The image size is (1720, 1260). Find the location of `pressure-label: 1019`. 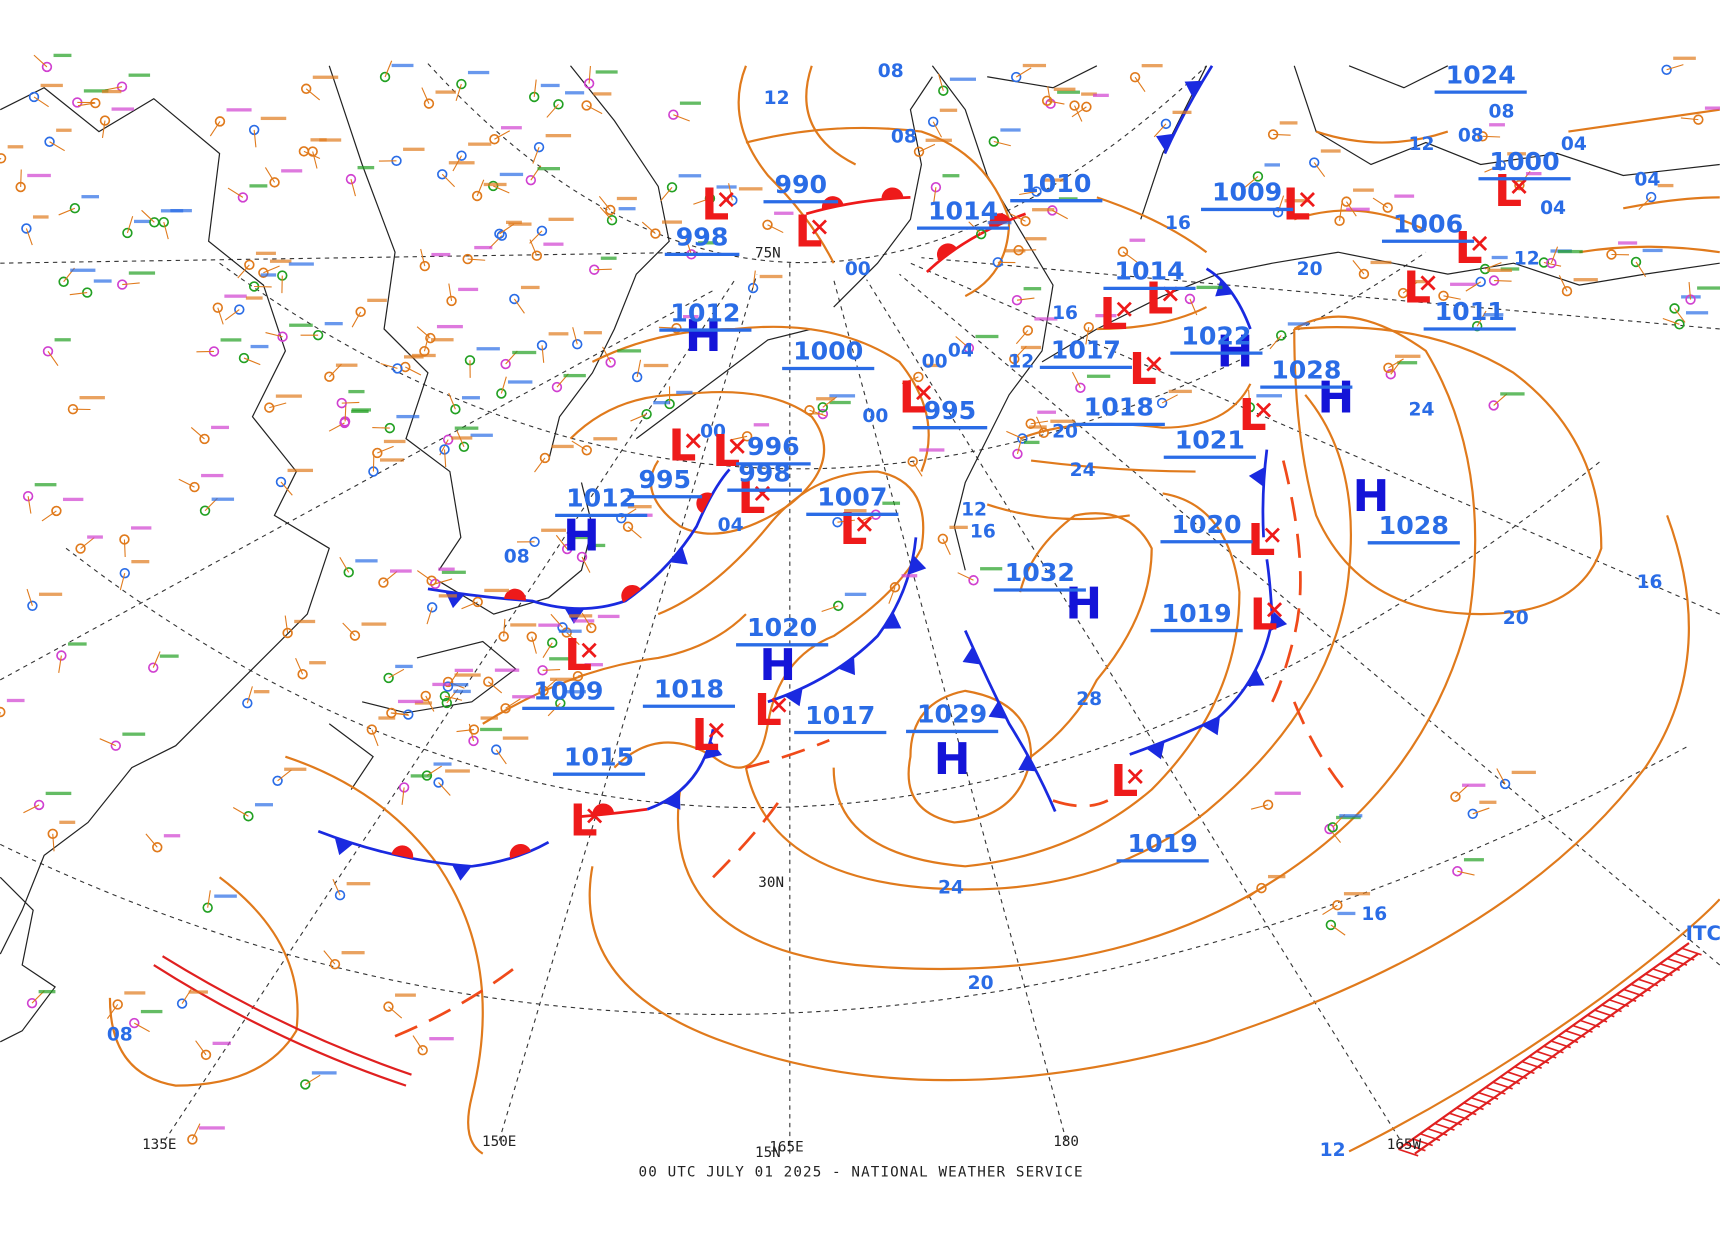

pressure-label: 1019 is located at coordinates (1163, 843).